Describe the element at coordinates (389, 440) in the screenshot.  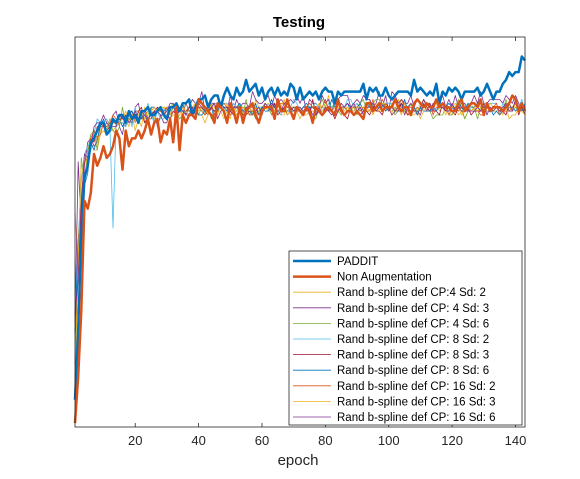
I see `x-tick-label: 100` at that location.